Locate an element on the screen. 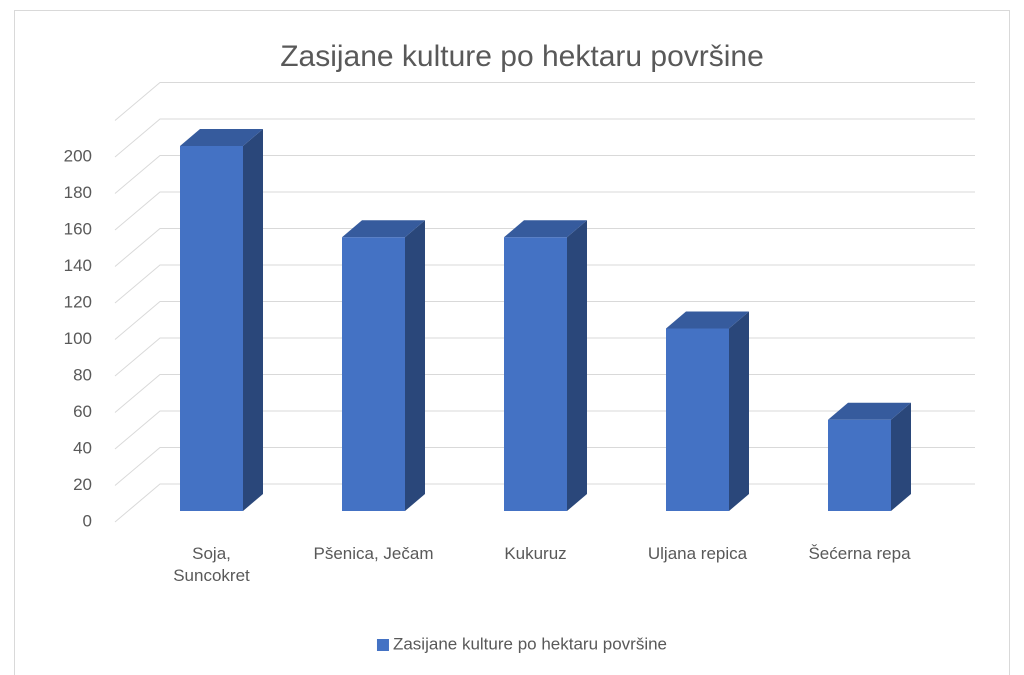 The width and height of the screenshot is (1024, 675). chart-title: Zasijane kulture po hektaru površine is located at coordinates (522, 56).